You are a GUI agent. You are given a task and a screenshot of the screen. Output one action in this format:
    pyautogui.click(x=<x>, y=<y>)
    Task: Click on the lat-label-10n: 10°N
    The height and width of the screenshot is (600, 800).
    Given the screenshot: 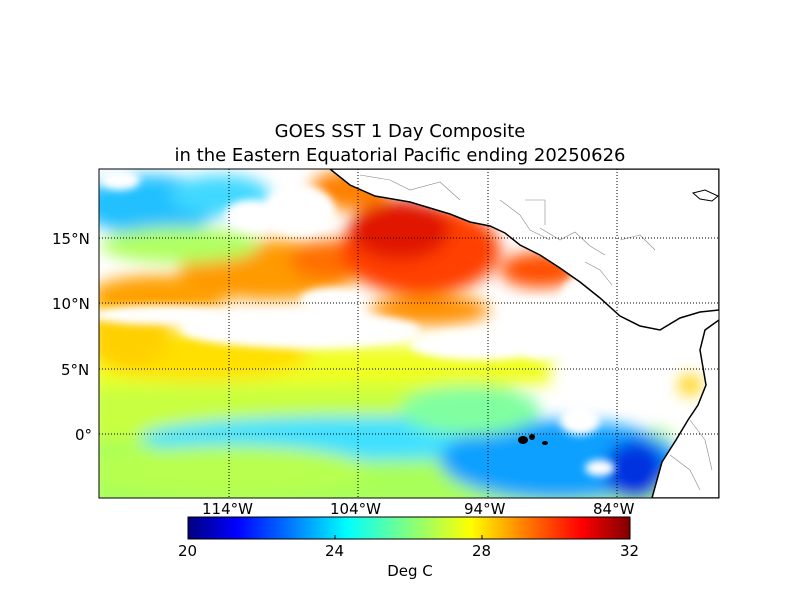 What is the action you would take?
    pyautogui.click(x=71, y=304)
    